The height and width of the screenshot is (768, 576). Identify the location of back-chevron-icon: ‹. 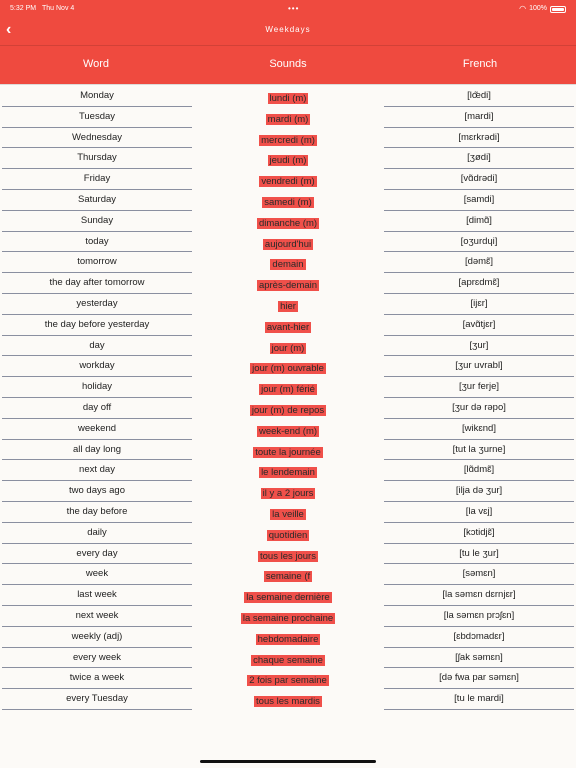
(9, 29).